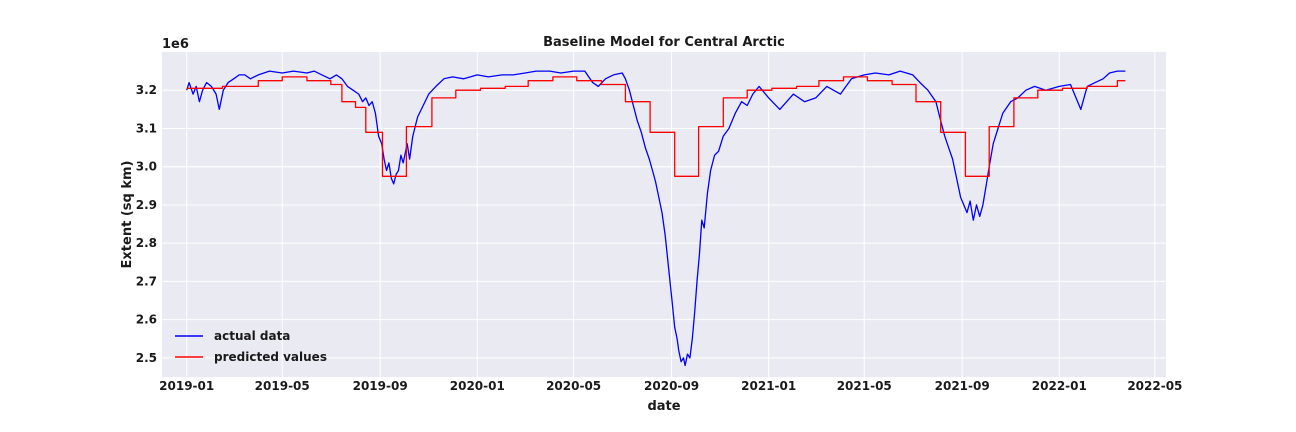 This screenshot has width=1296, height=432. What do you see at coordinates (146, 205) in the screenshot?
I see `y-tick-label: 2.9` at bounding box center [146, 205].